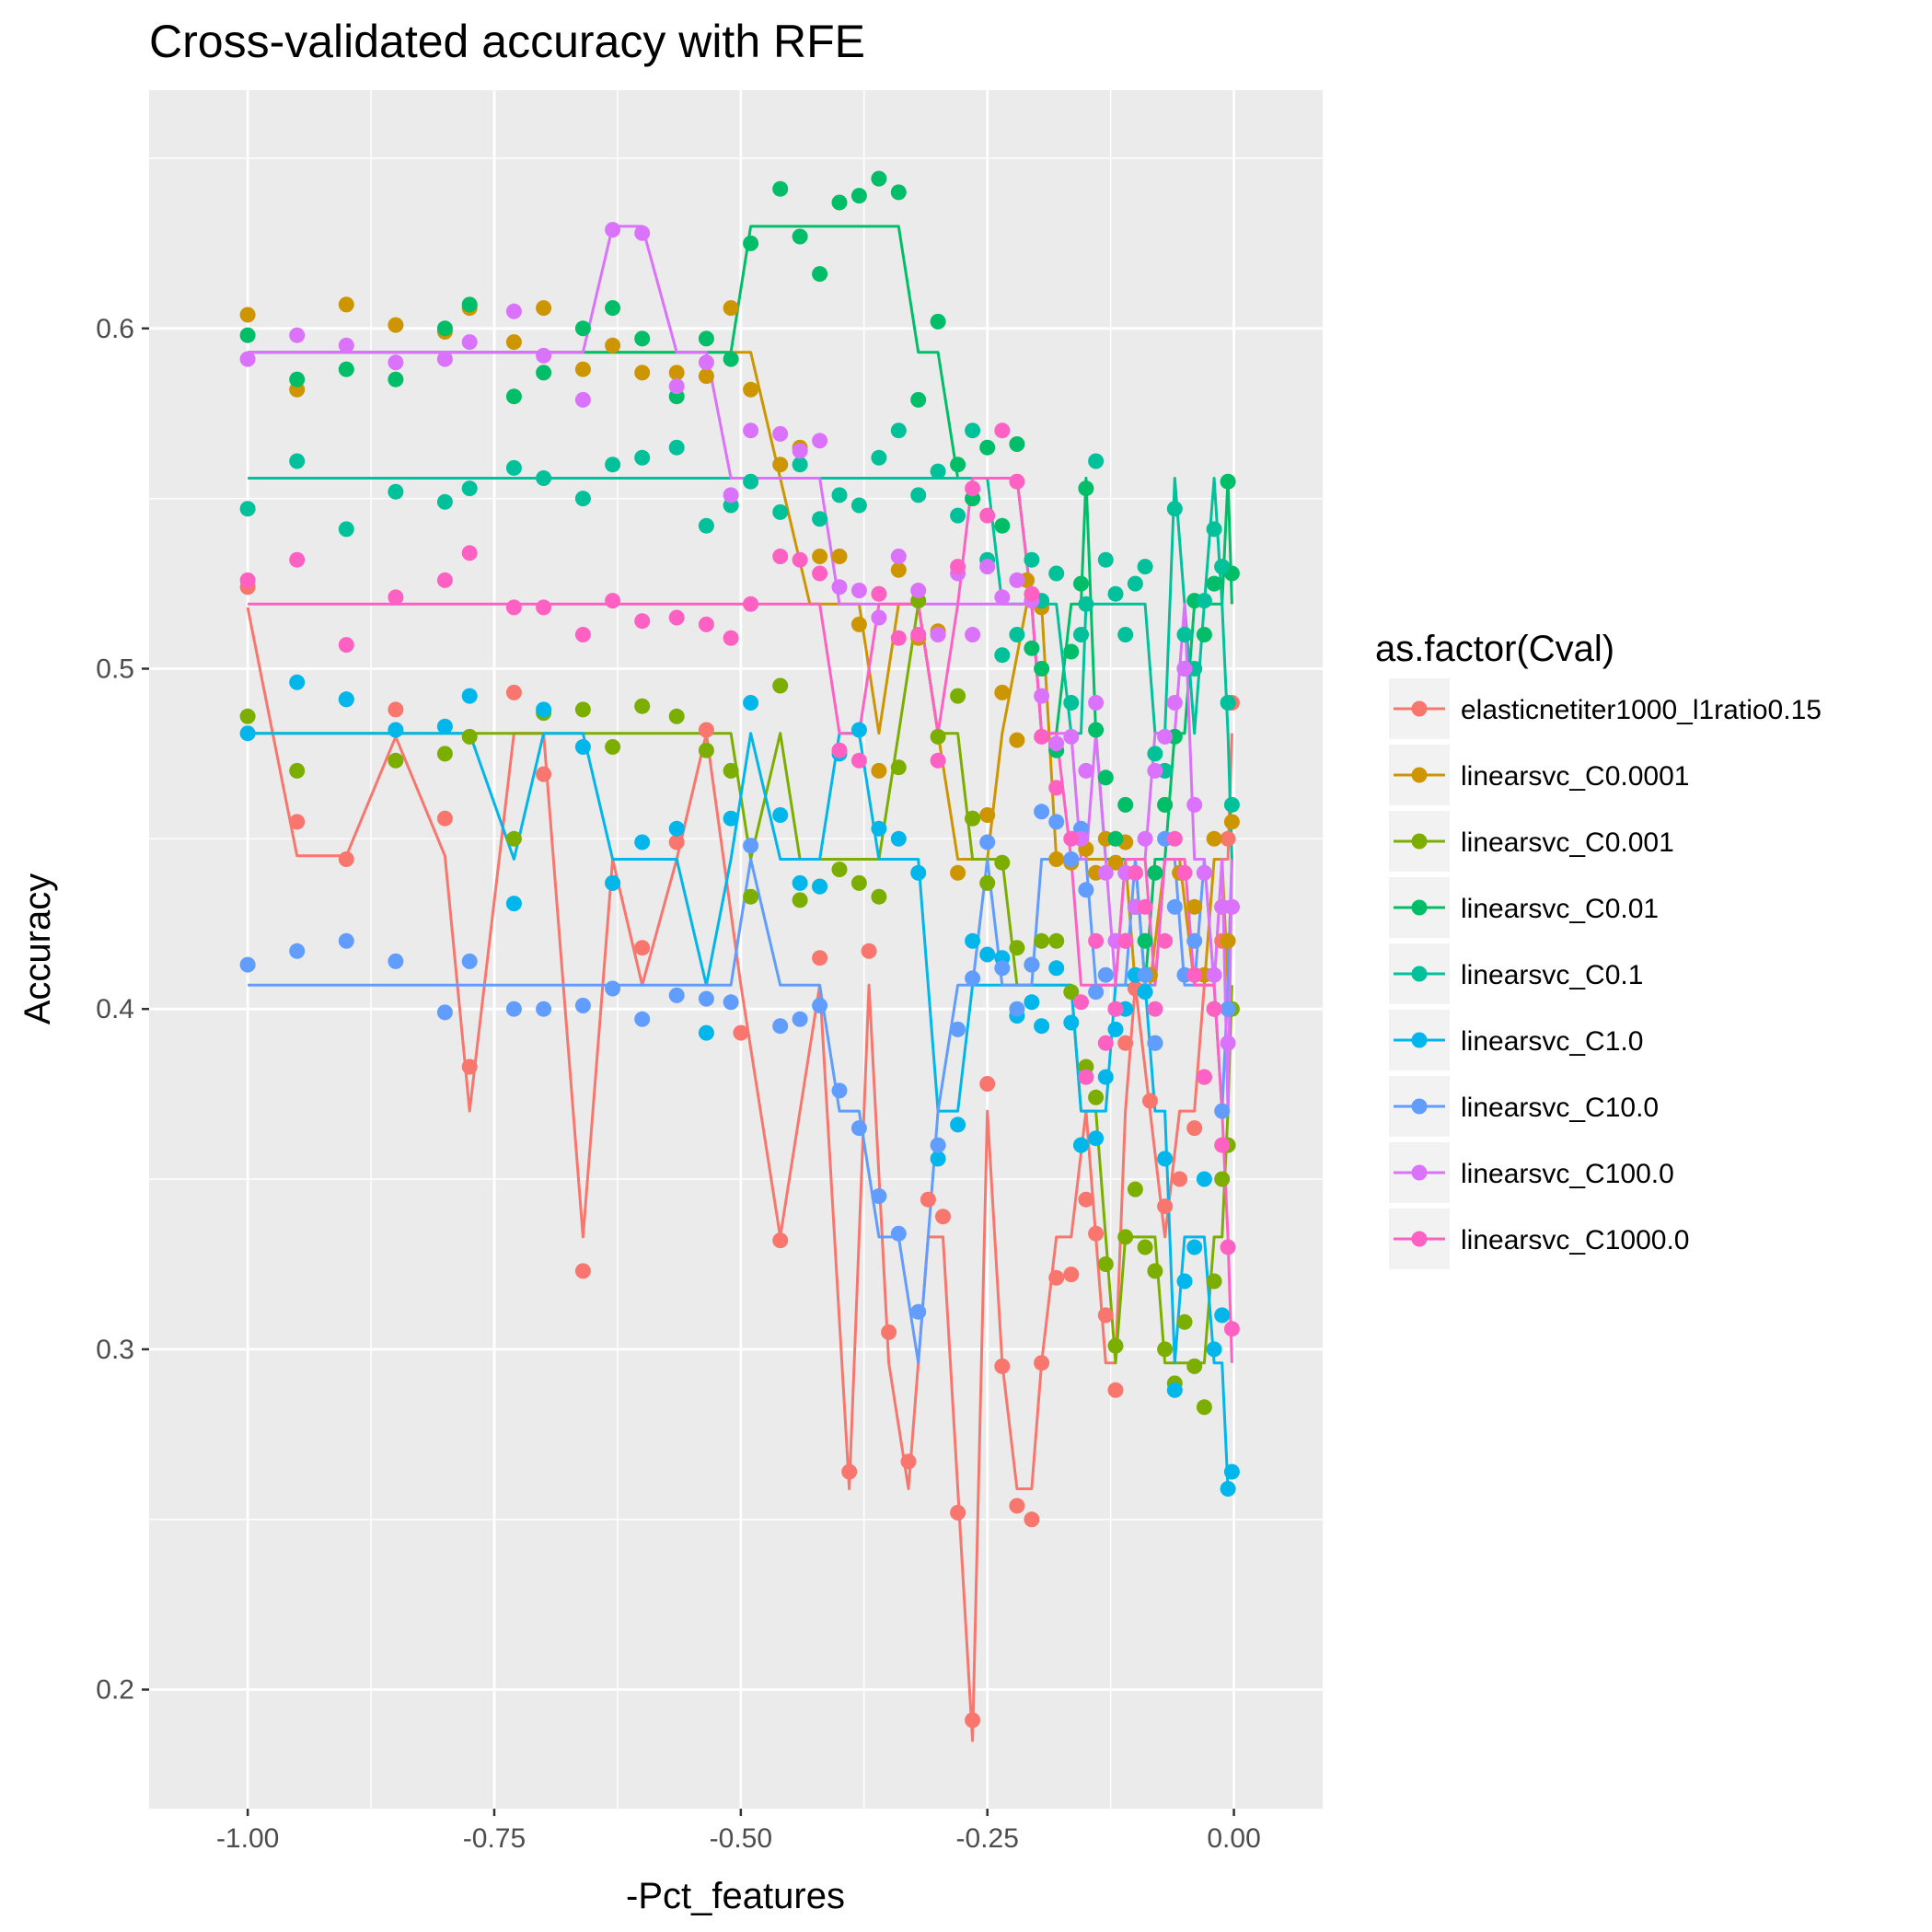 This screenshot has height=1932, width=1932. Describe the element at coordinates (495, 1839) in the screenshot. I see `x-tick-label: -0.75` at that location.